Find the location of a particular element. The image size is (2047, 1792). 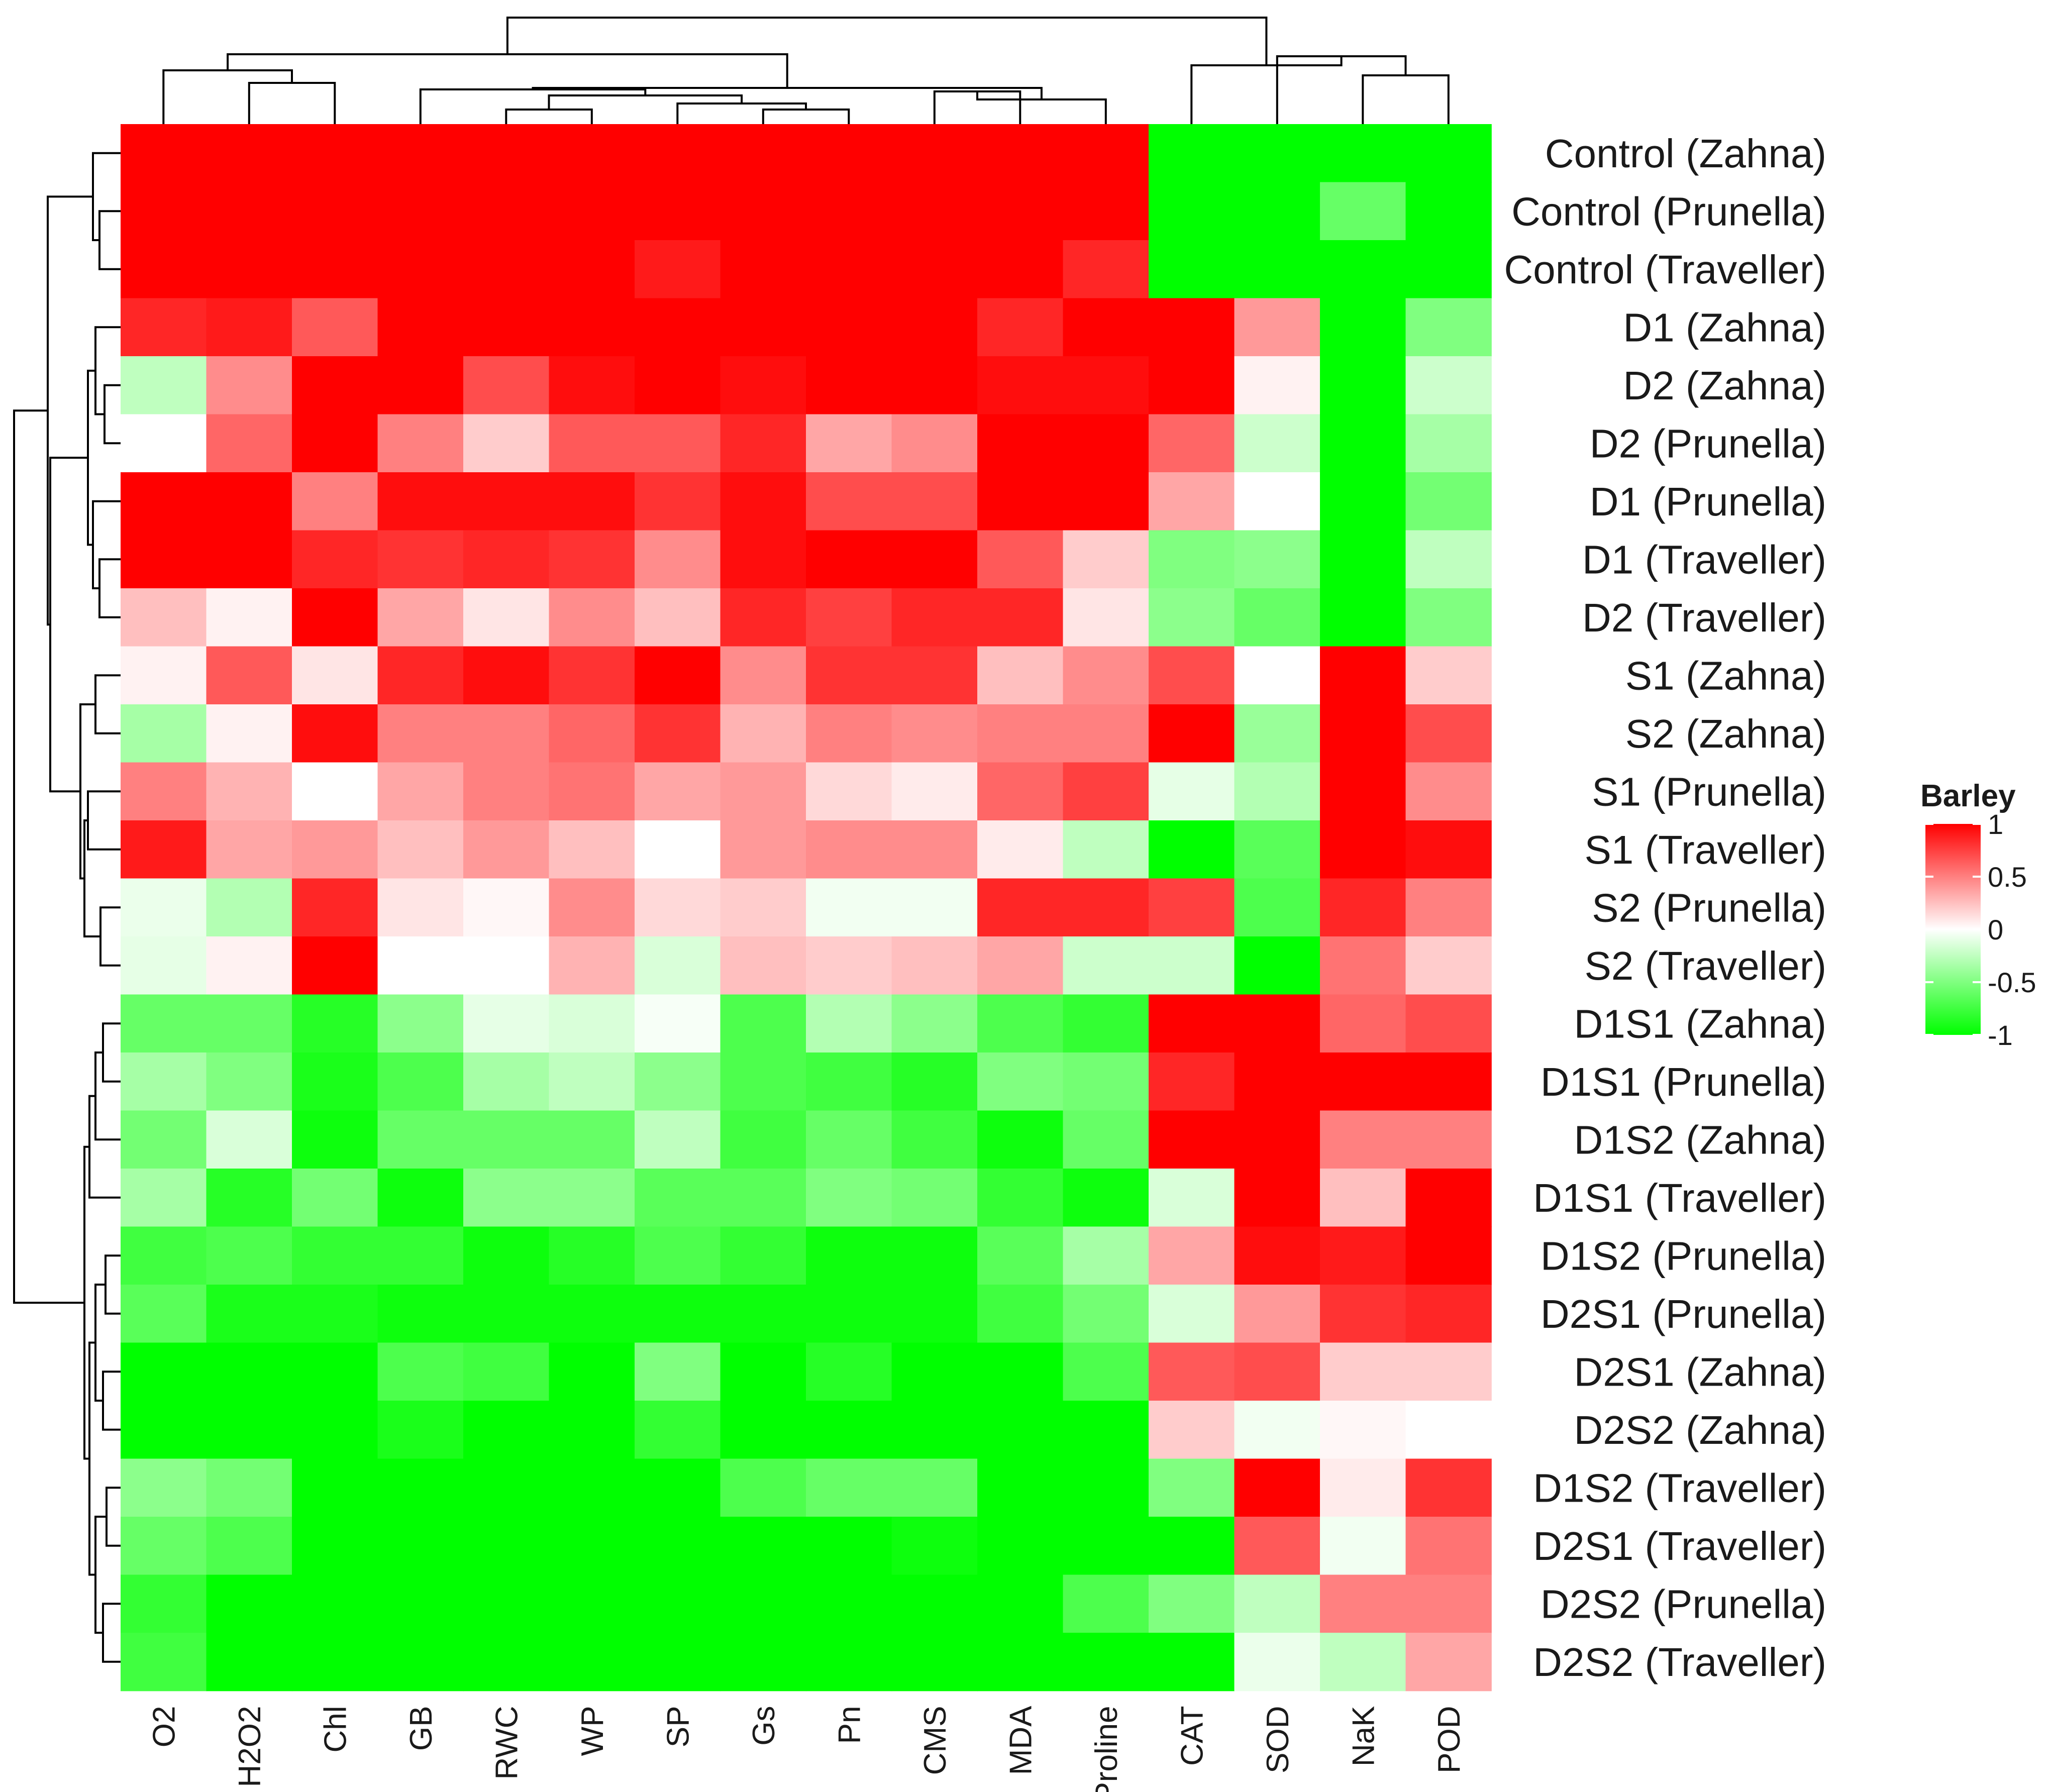

legend-title: Barley is located at coordinates (1968, 796).